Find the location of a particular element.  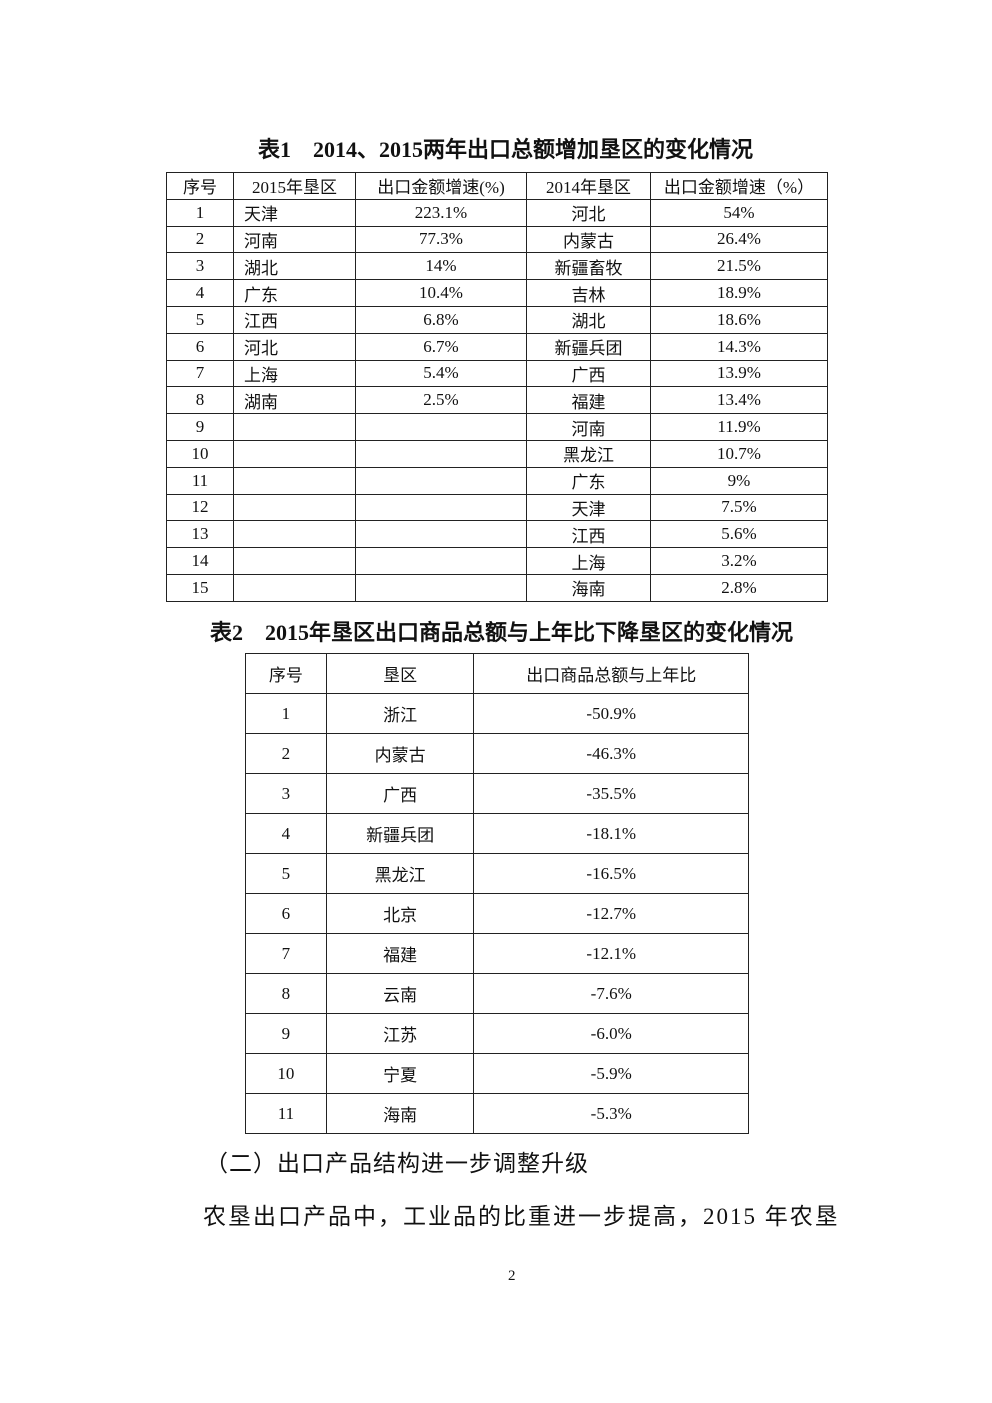

table-cell: 福建 is located at coordinates (400, 953).